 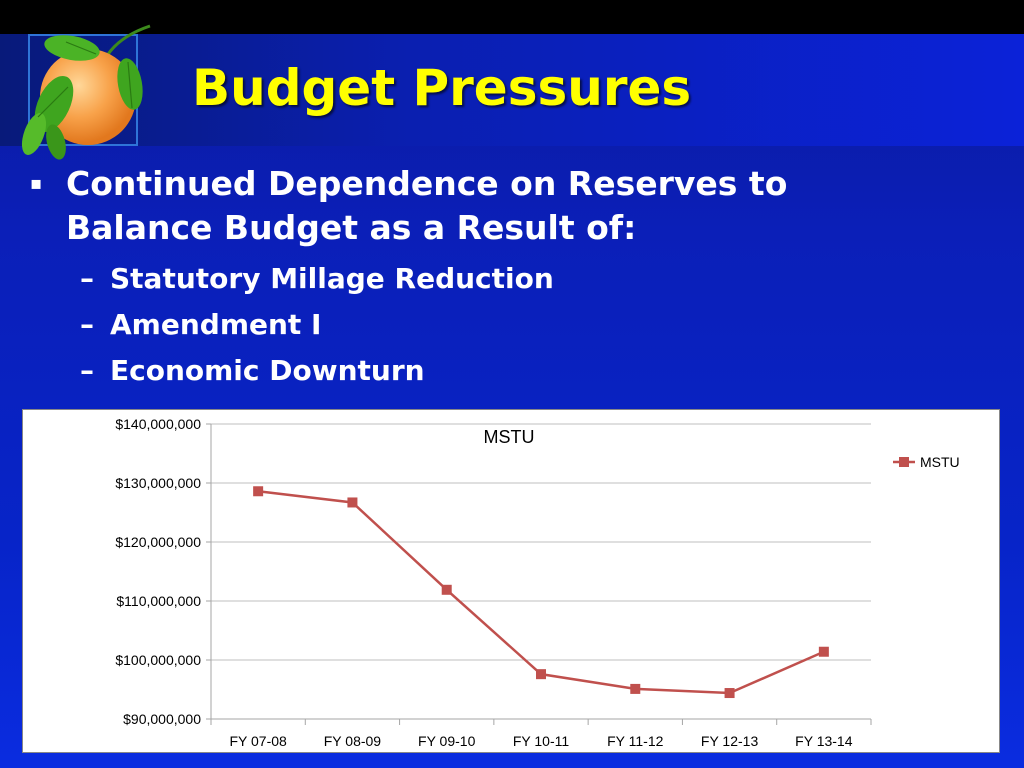 I want to click on x-tick-label: FY 12-13, so click(x=730, y=741).